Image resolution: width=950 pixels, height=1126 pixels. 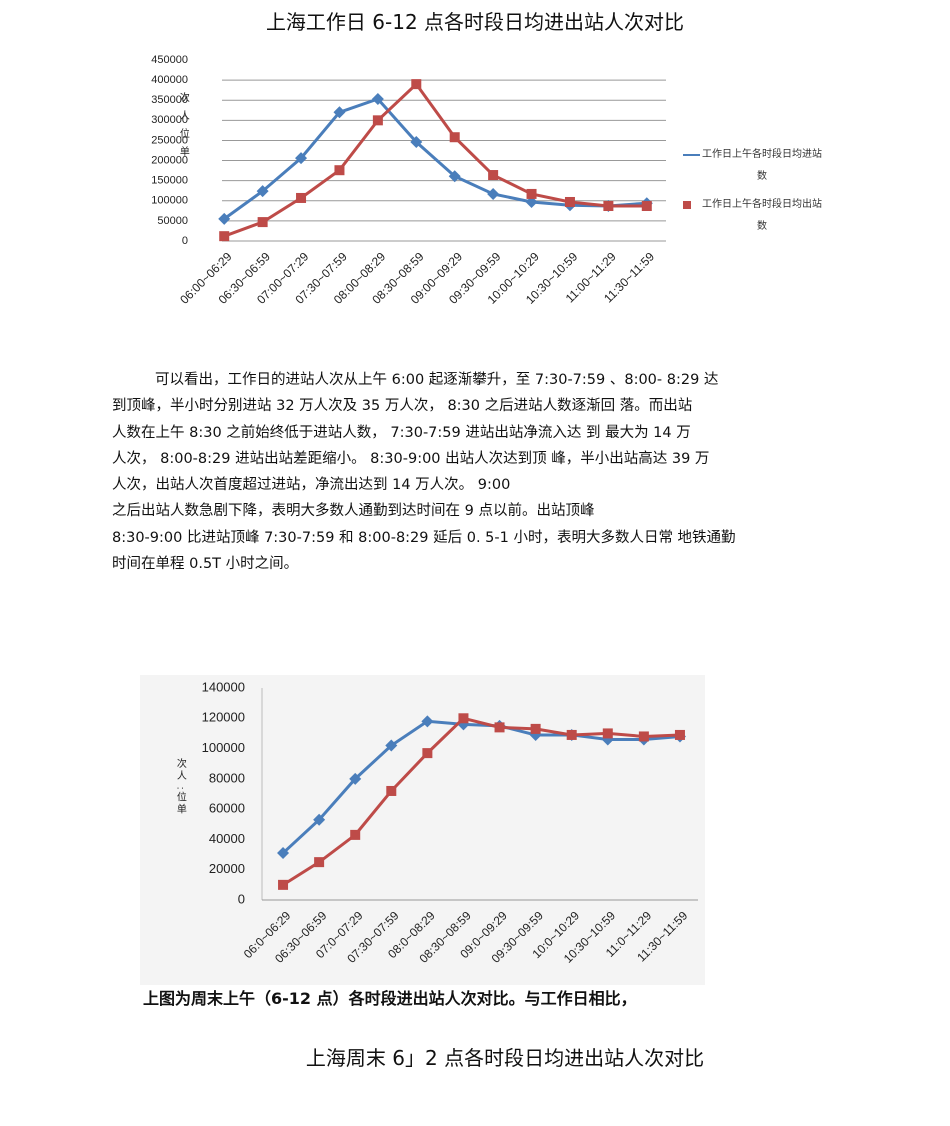 I want to click on y-axis-label: 次人 :位单, so click(x=180, y=786).